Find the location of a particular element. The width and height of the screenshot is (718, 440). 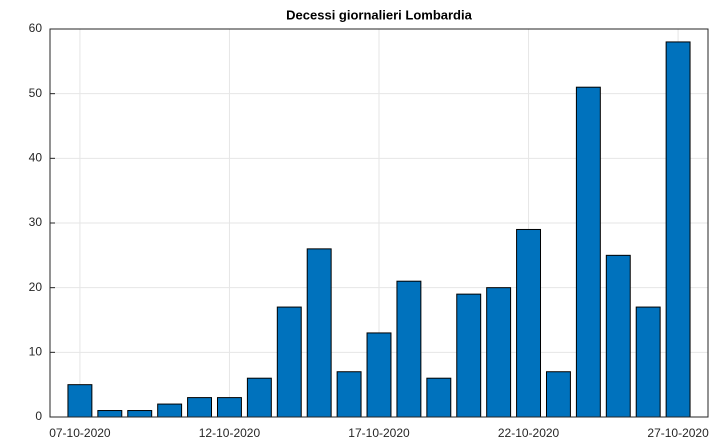

y-tick-label: 50 is located at coordinates (36, 93).